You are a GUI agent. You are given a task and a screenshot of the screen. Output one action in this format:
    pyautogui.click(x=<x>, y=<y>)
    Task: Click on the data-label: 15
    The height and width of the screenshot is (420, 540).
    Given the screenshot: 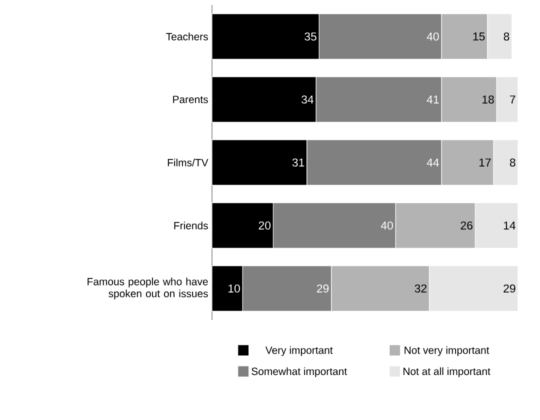 What is the action you would take?
    pyautogui.click(x=479, y=36)
    